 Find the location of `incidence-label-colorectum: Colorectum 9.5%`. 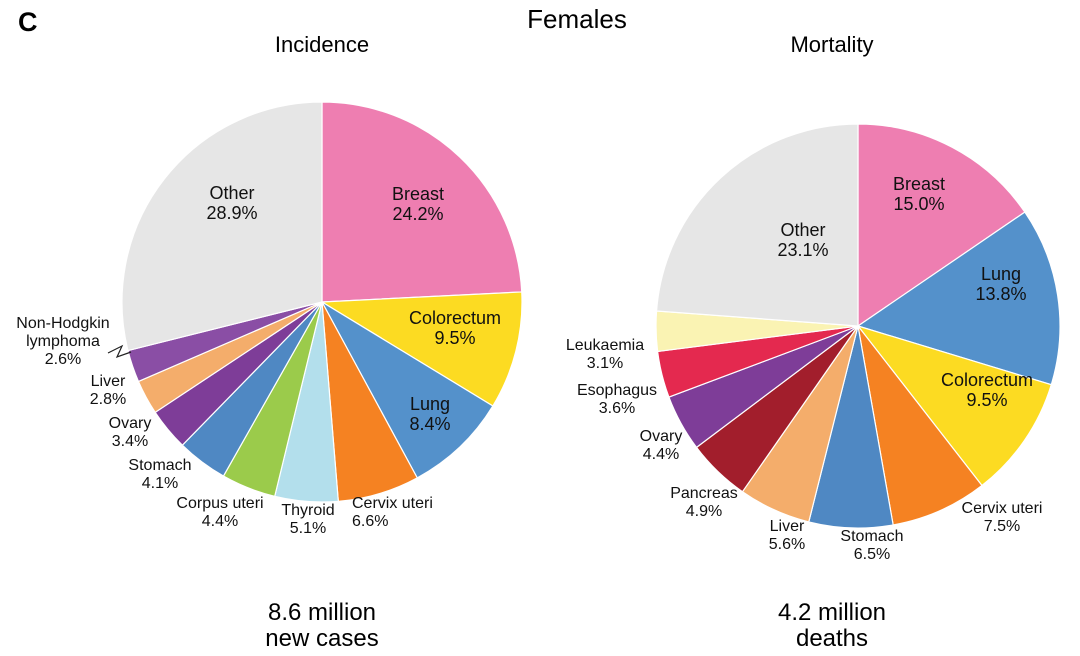

incidence-label-colorectum: Colorectum 9.5% is located at coordinates (455, 328).